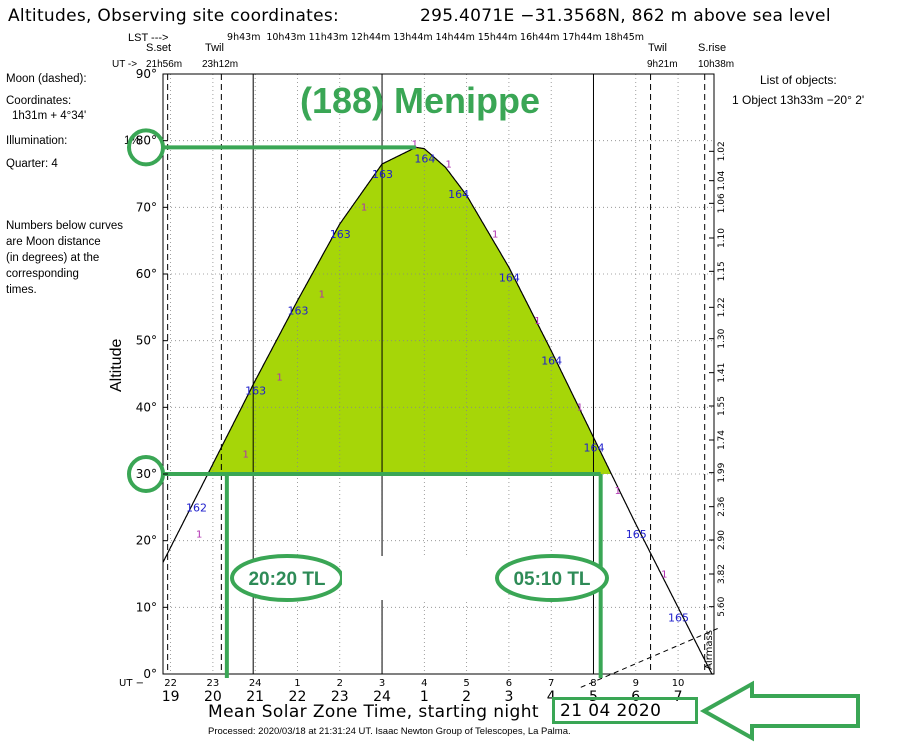 The width and height of the screenshot is (900, 747). What do you see at coordinates (382, 697) in the screenshot?
I see `local-time-tick-label: 24` at bounding box center [382, 697].